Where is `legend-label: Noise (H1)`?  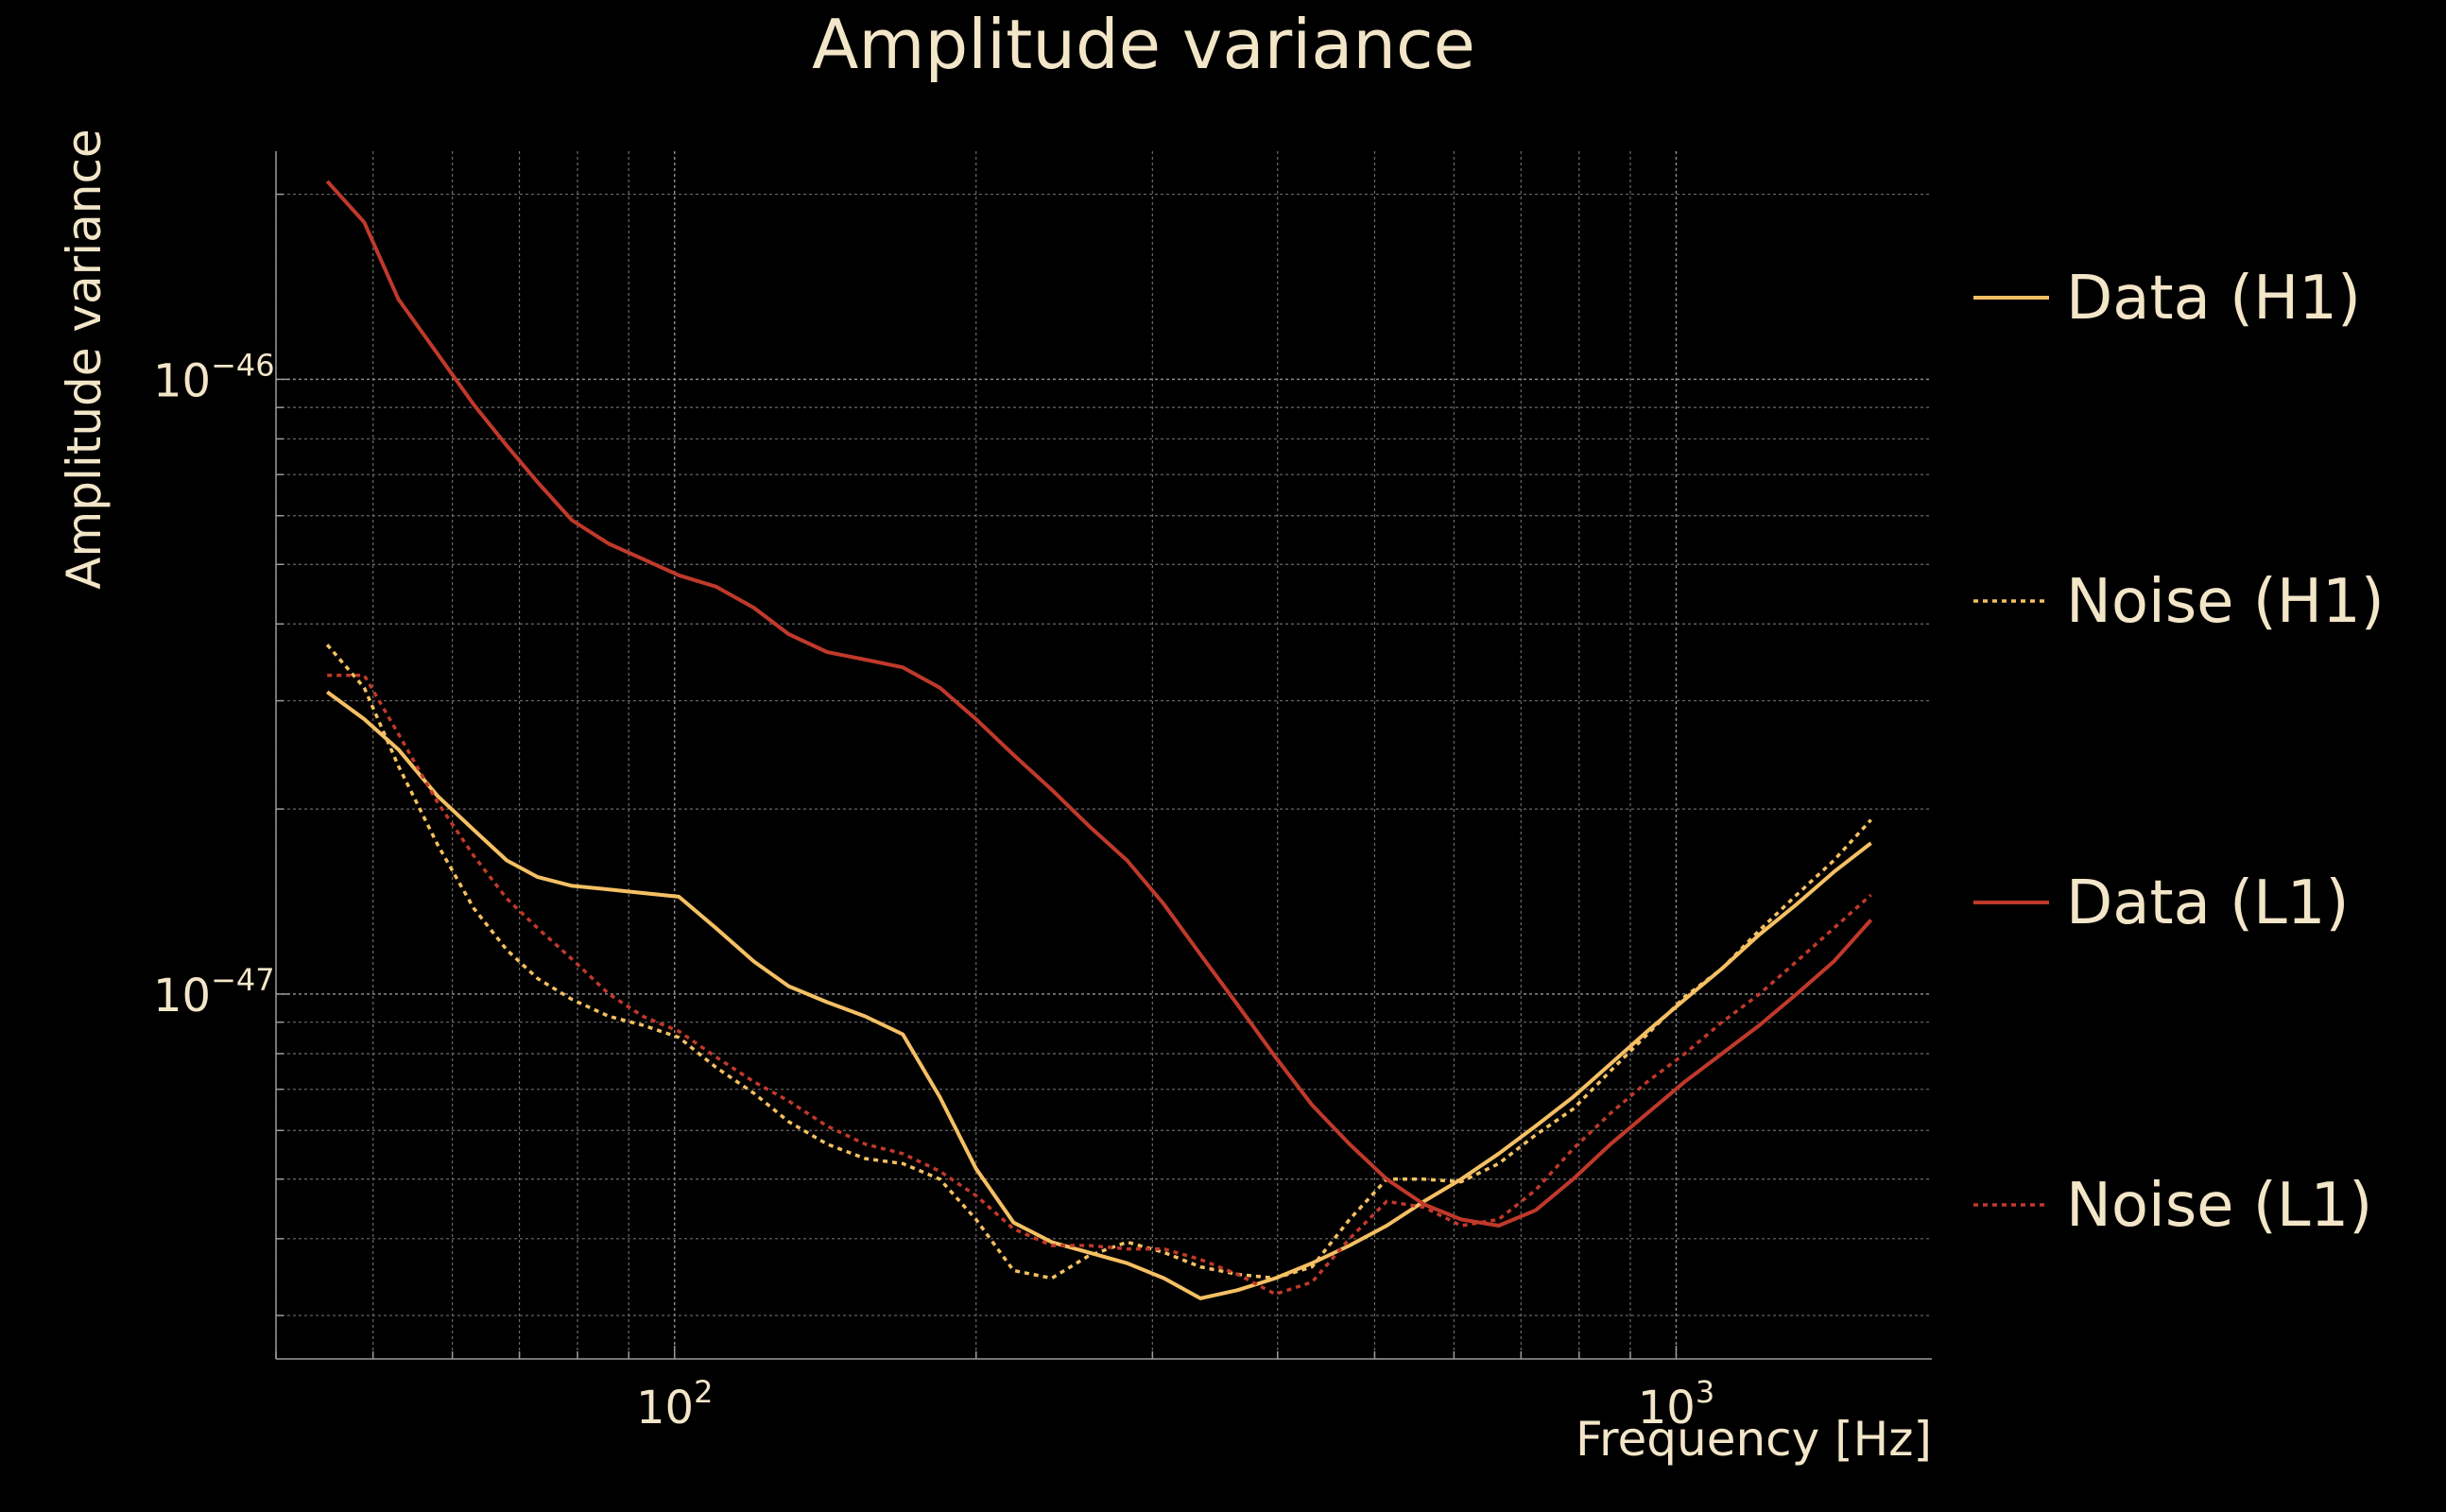 legend-label: Noise (H1) is located at coordinates (2225, 602).